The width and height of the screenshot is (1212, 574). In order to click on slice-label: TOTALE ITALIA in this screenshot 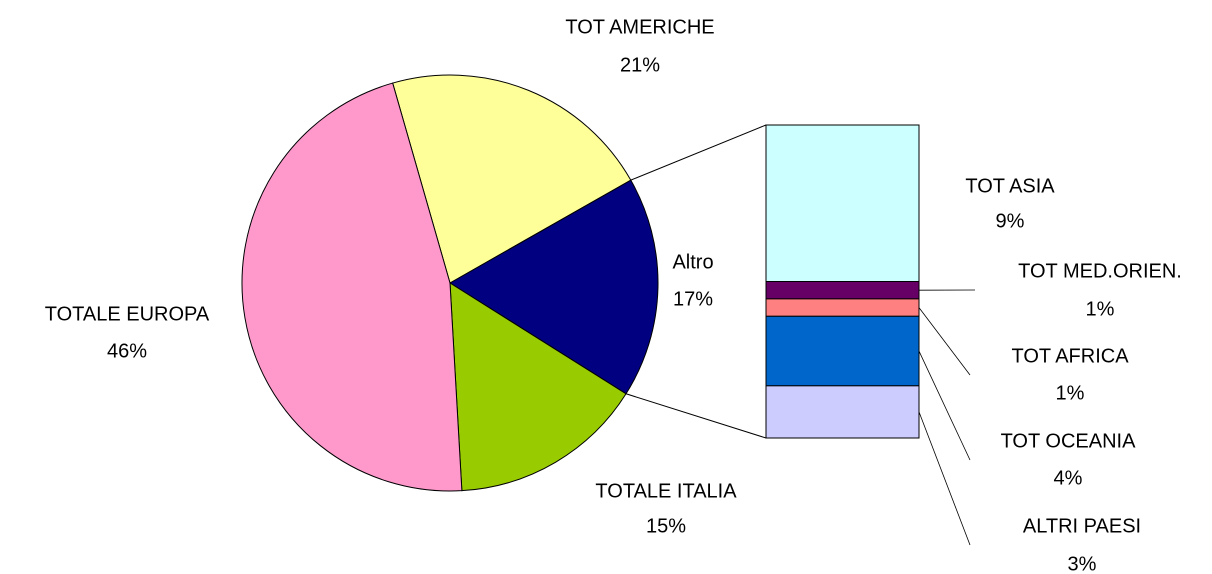, I will do `click(666, 491)`.